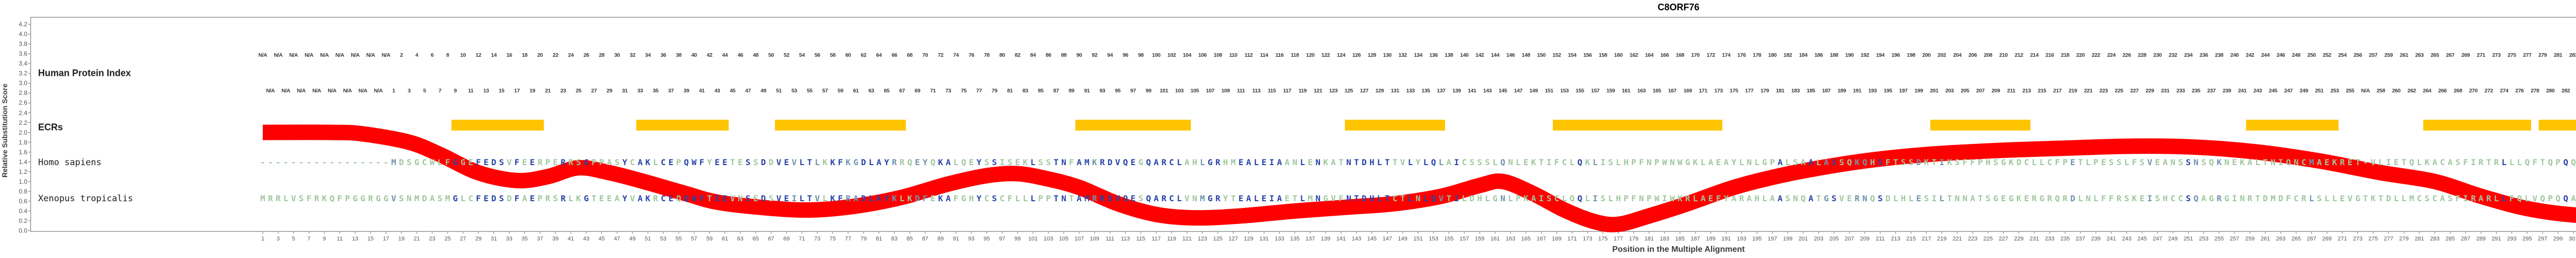 The width and height of the screenshot is (2576, 258). I want to click on index-label: 177, so click(1749, 91).